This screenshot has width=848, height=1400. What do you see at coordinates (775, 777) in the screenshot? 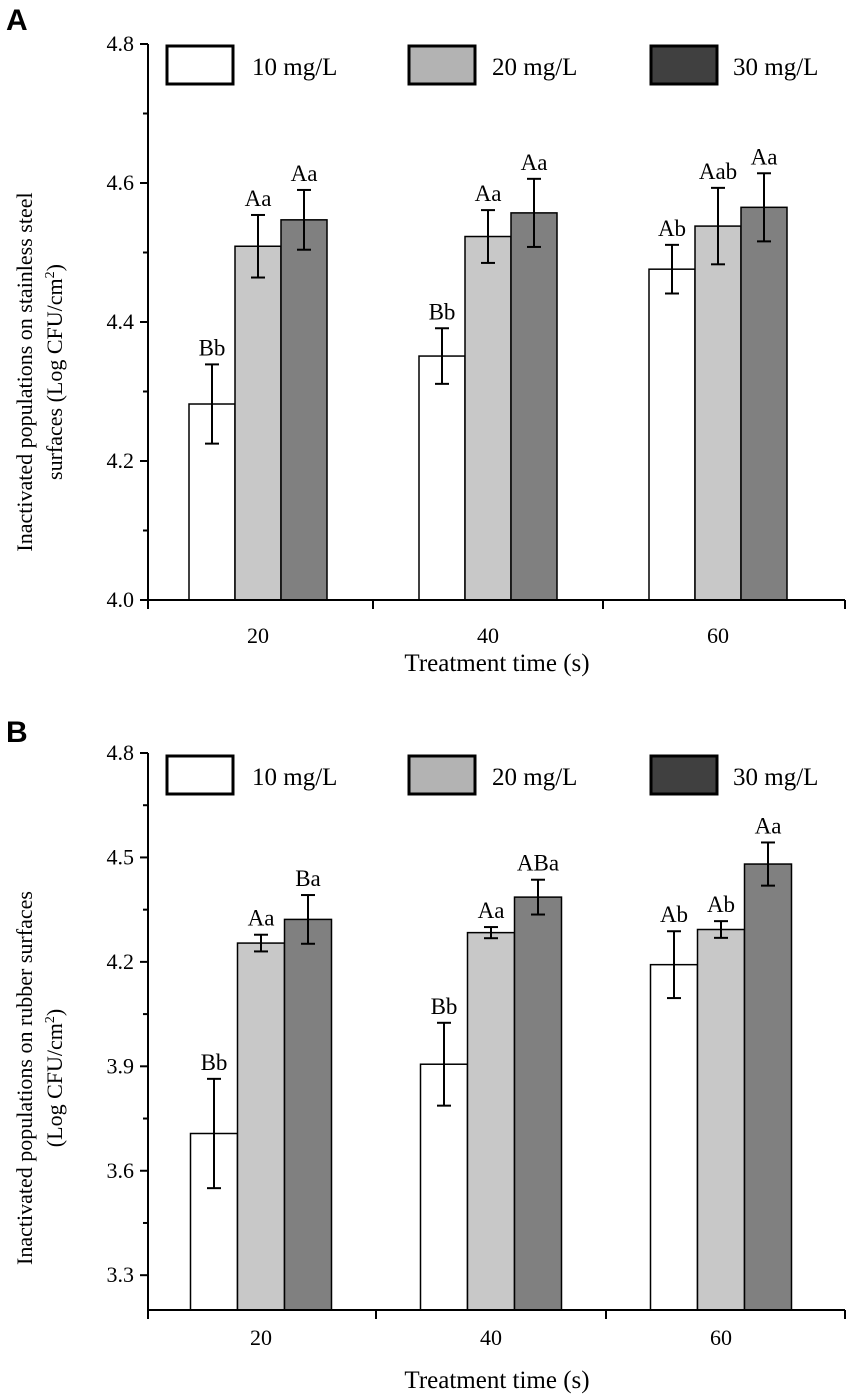
I see `panel-b-legend-label-3: 30 mg/L` at bounding box center [775, 777].